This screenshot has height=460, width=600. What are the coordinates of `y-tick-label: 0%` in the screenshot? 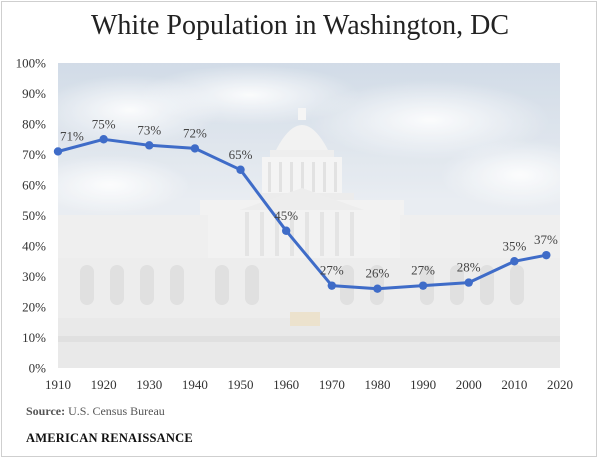 It's located at (38, 368).